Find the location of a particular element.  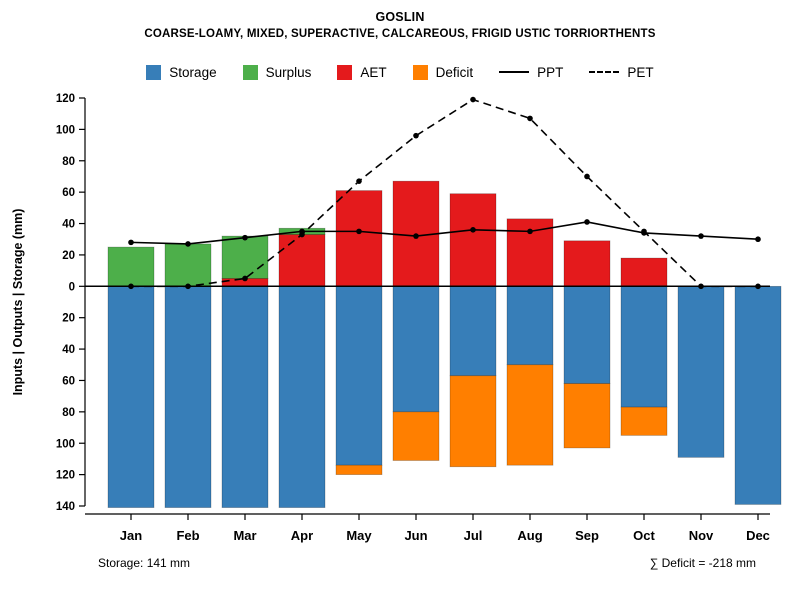

x-tick-label-mar: Mar is located at coordinates (244, 535).